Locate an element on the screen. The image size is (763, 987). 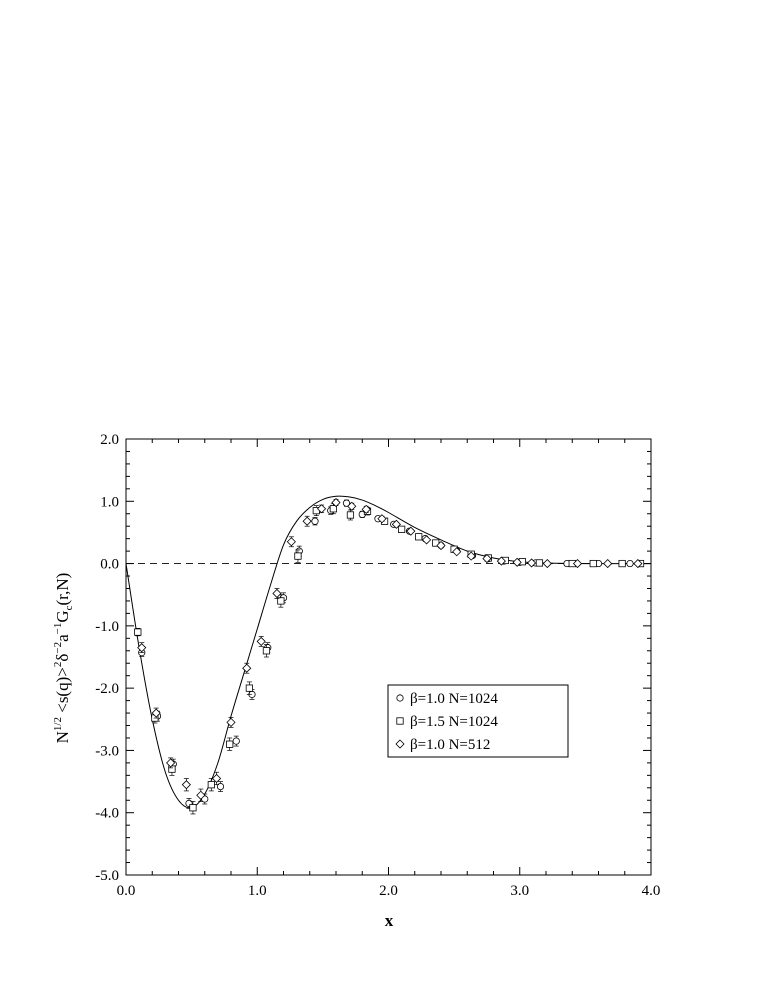
x-tick-label: 2.0 is located at coordinates (388, 891).